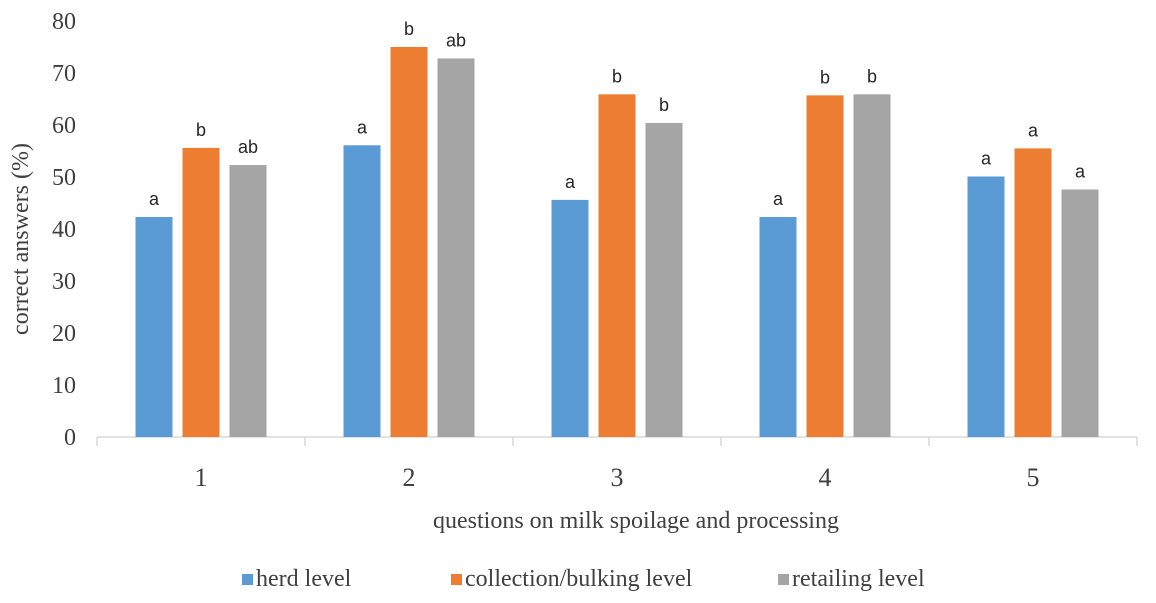  I want to click on x-tick-label: 1, so click(201, 477).